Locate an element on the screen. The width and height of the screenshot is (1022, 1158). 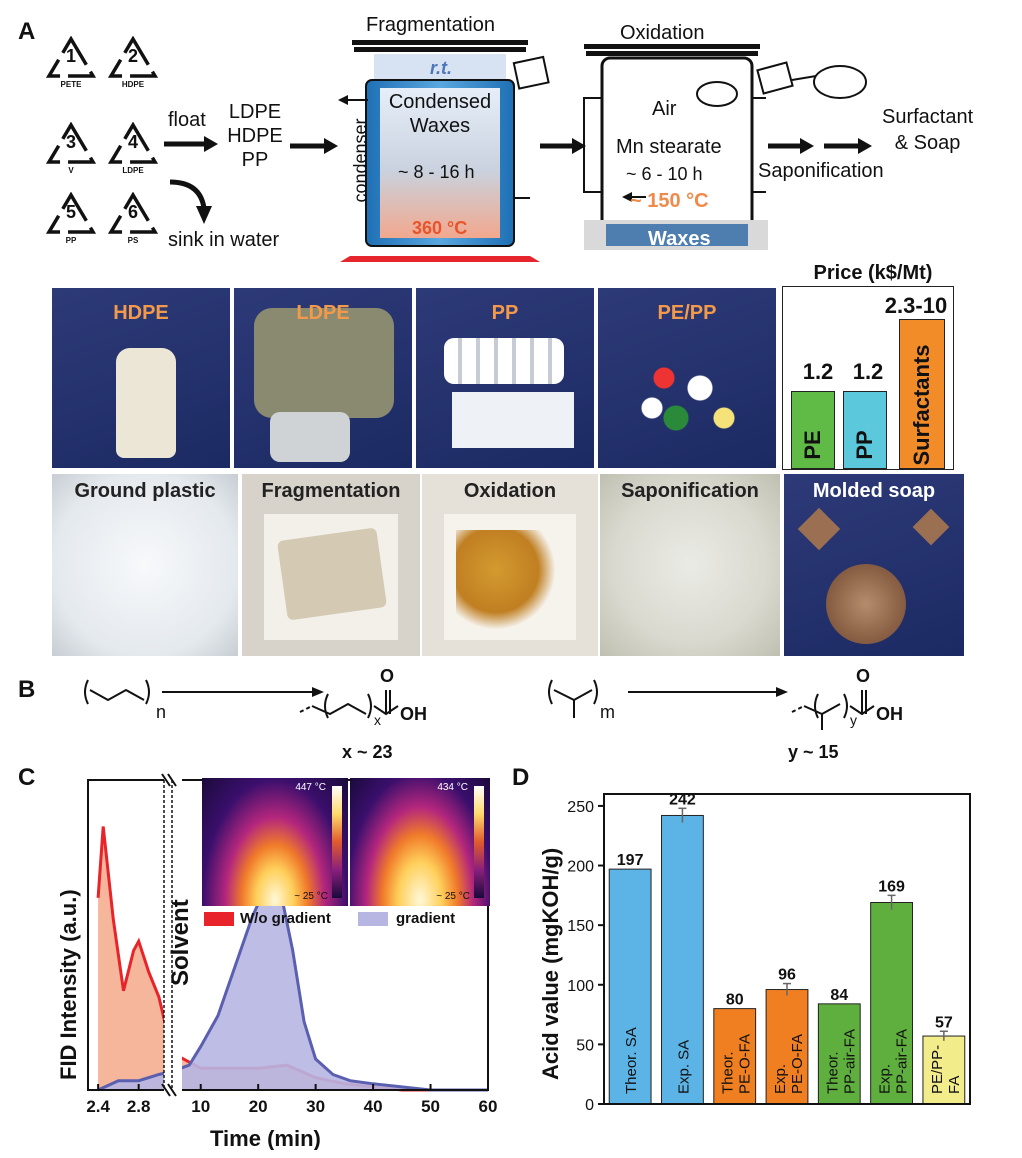
bar-value-label: 242 is located at coordinates (682, 799).